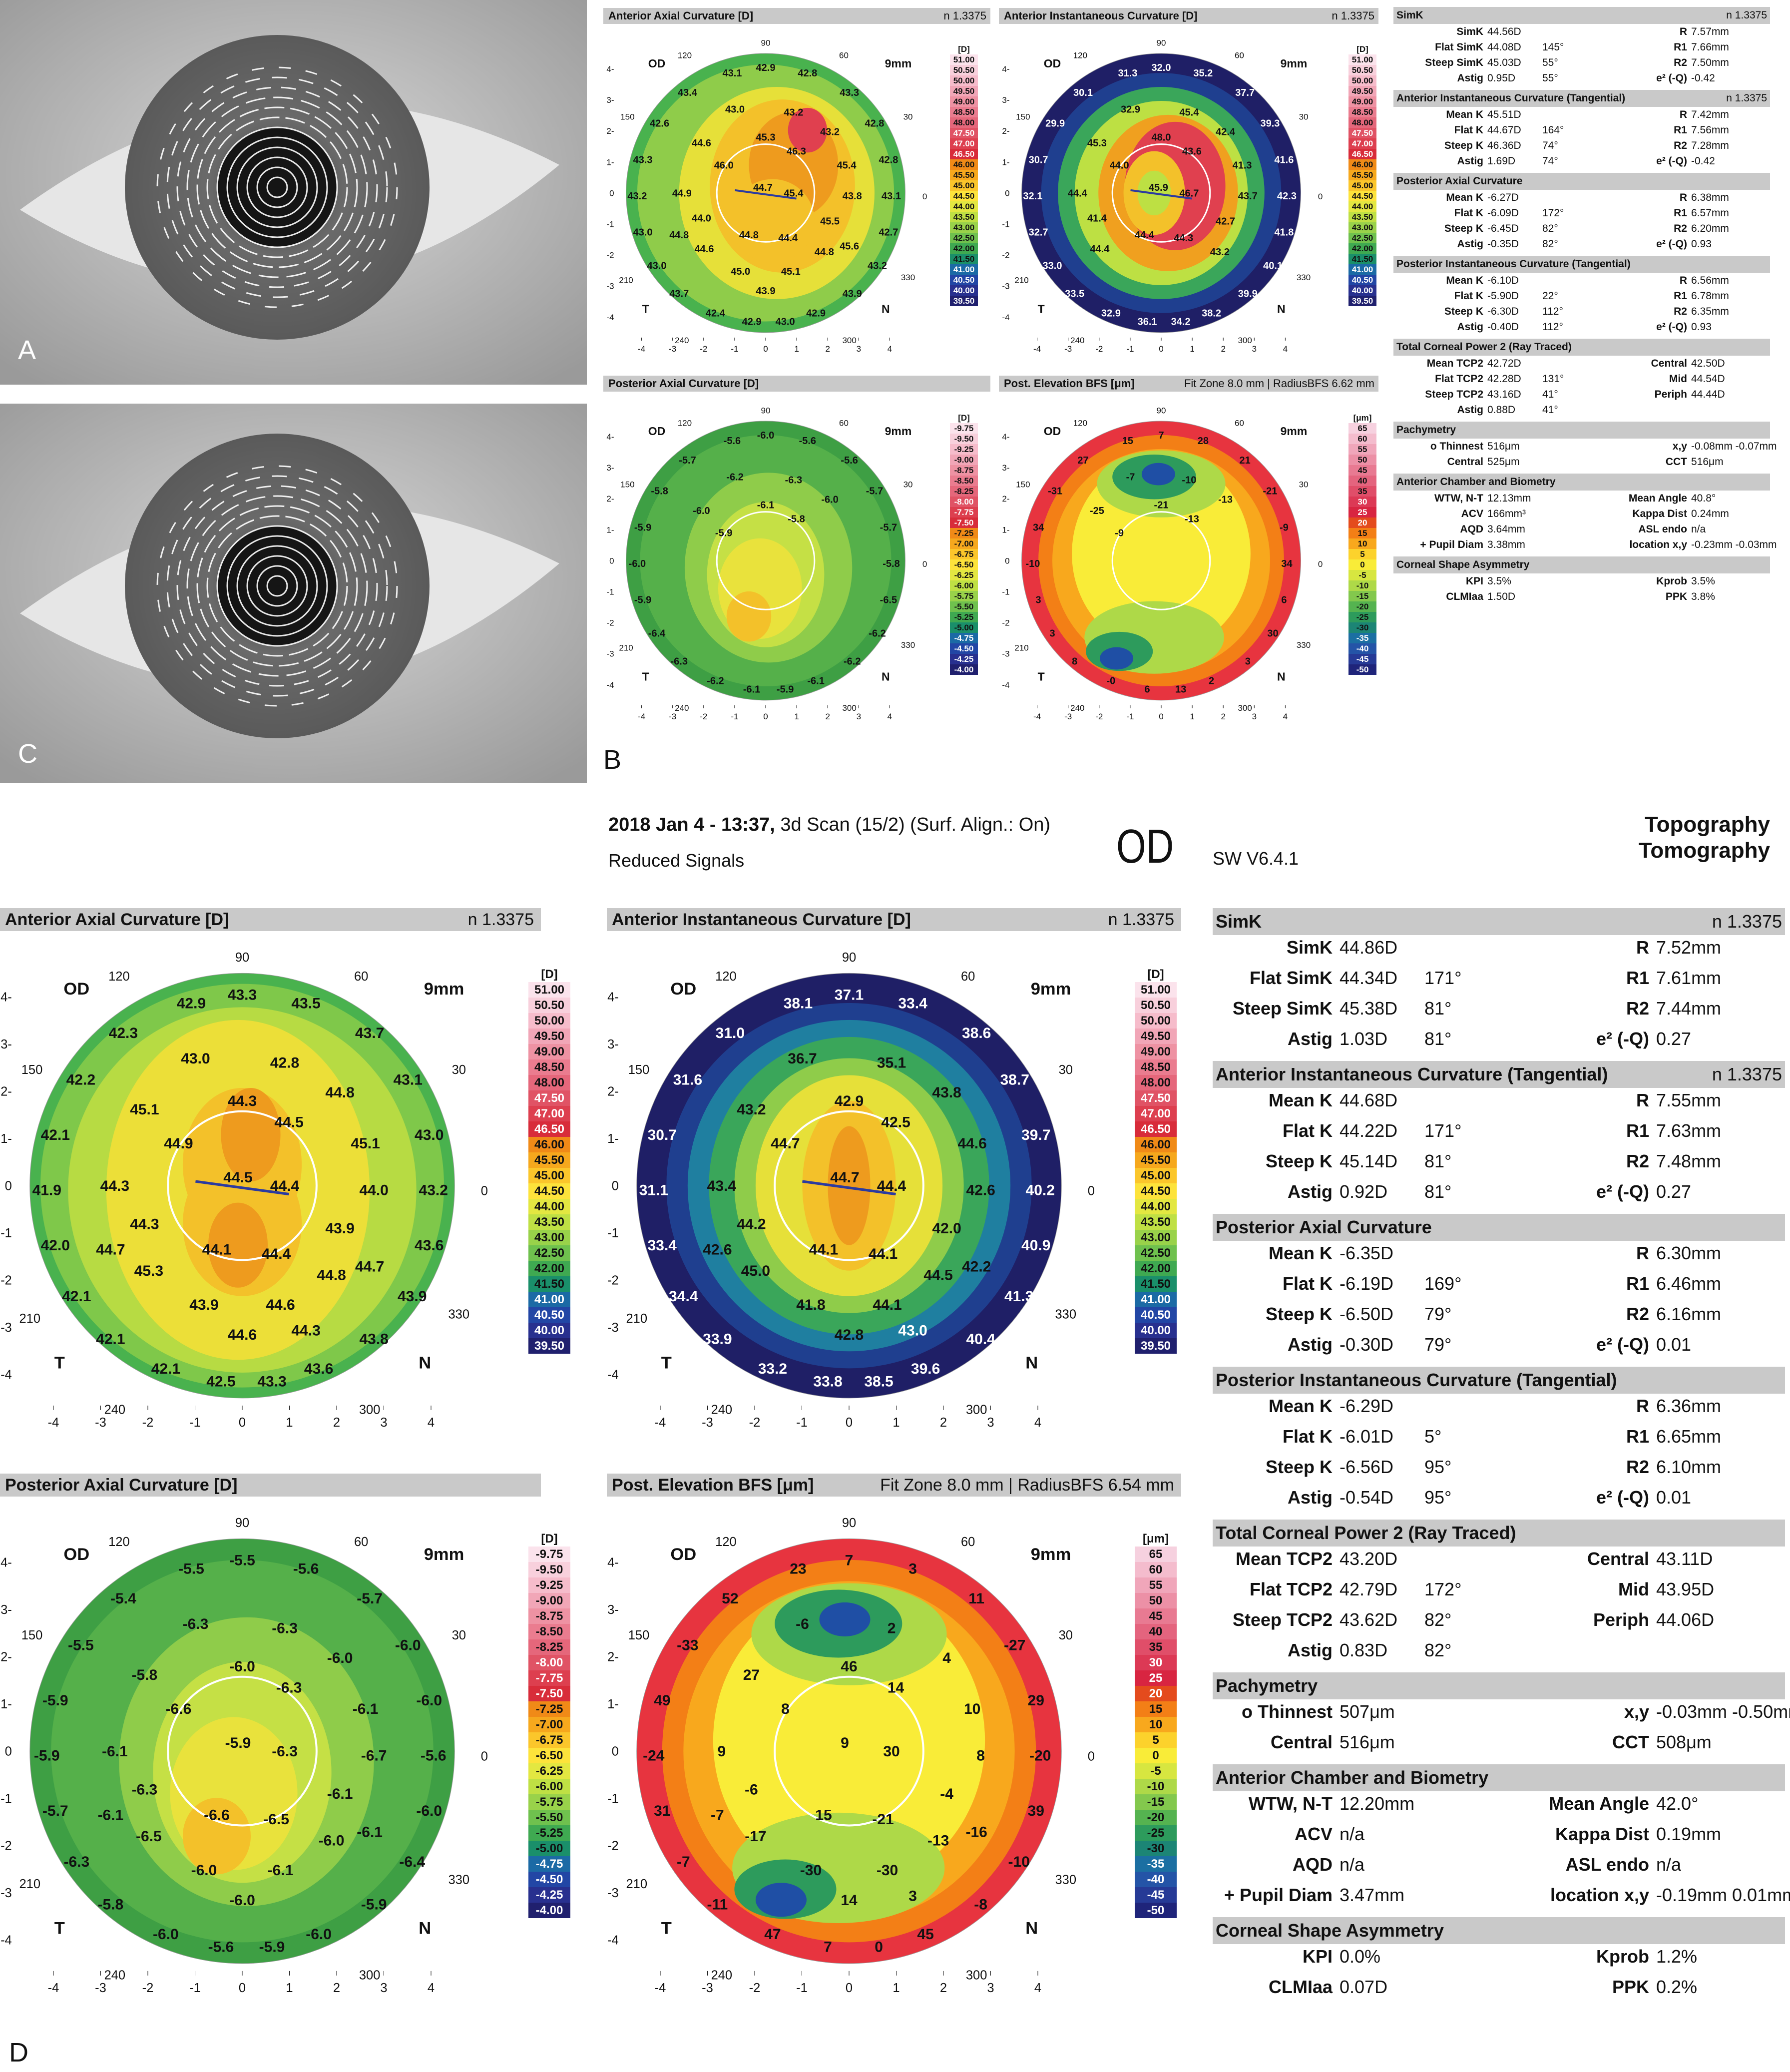  What do you see at coordinates (1710, 31) in the screenshot?
I see `row-value-2: 7.57mm` at bounding box center [1710, 31].